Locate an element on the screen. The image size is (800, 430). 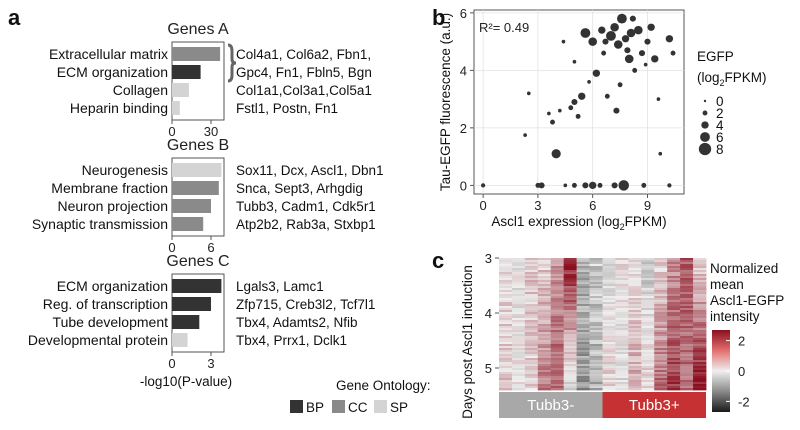
scatter-xlabel: Ascl1 expression (log2FPKM) is located at coordinates (578, 223).